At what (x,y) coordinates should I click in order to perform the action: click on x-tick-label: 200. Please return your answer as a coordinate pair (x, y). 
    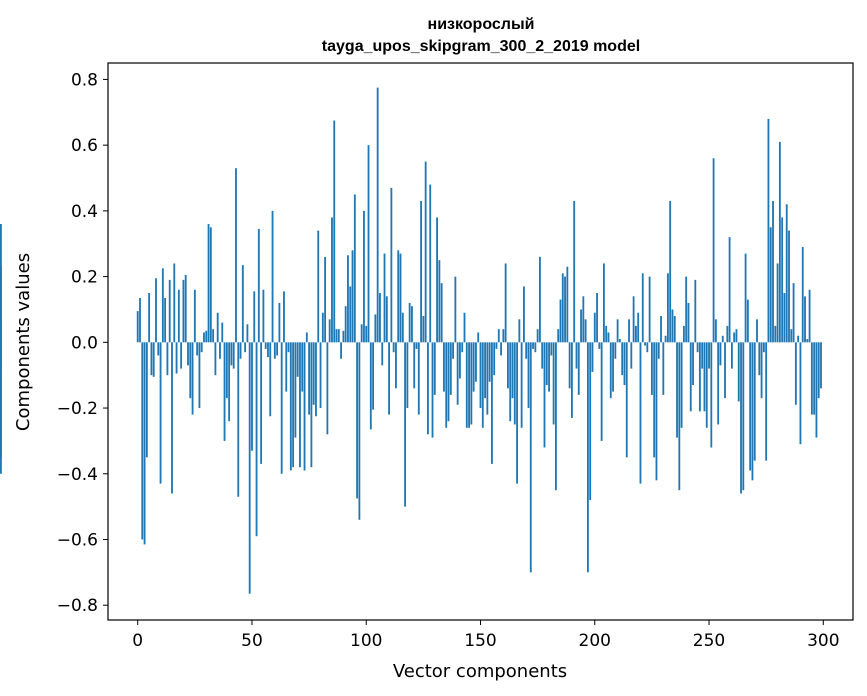
    Looking at the image, I should click on (595, 641).